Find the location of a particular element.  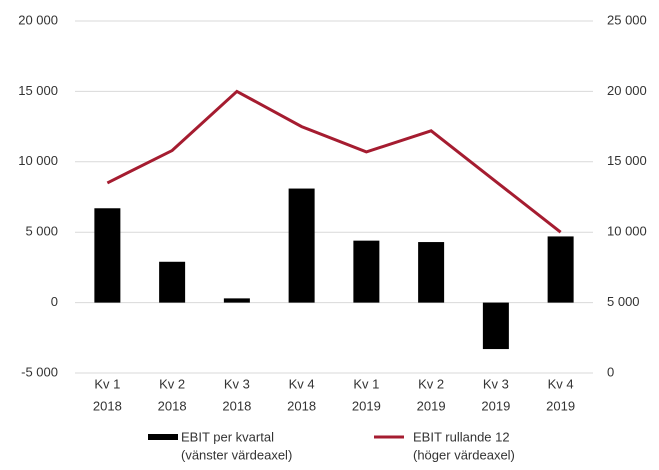

legend-label: (vänster värdeaxel) is located at coordinates (236, 454).